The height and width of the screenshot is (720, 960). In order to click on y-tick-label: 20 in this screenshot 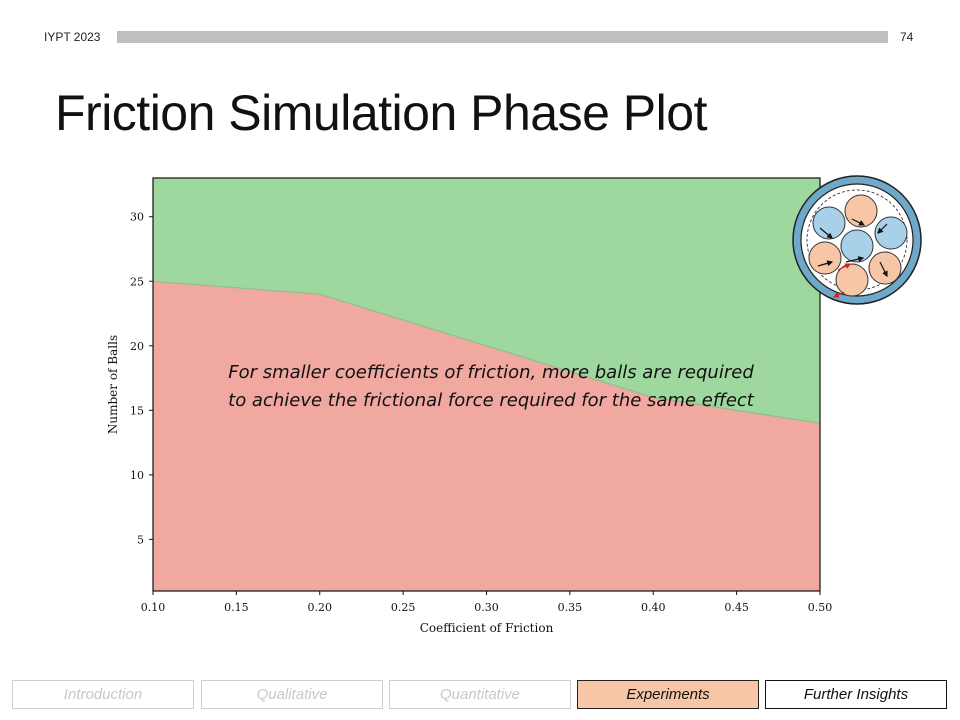, I will do `click(137, 346)`.